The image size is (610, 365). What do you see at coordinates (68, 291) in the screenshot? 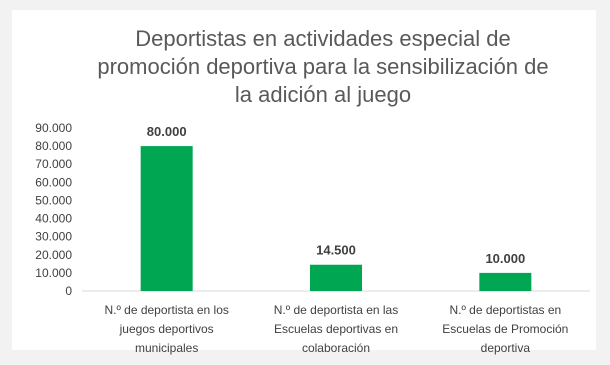
I see `y-tick-label: 0` at bounding box center [68, 291].